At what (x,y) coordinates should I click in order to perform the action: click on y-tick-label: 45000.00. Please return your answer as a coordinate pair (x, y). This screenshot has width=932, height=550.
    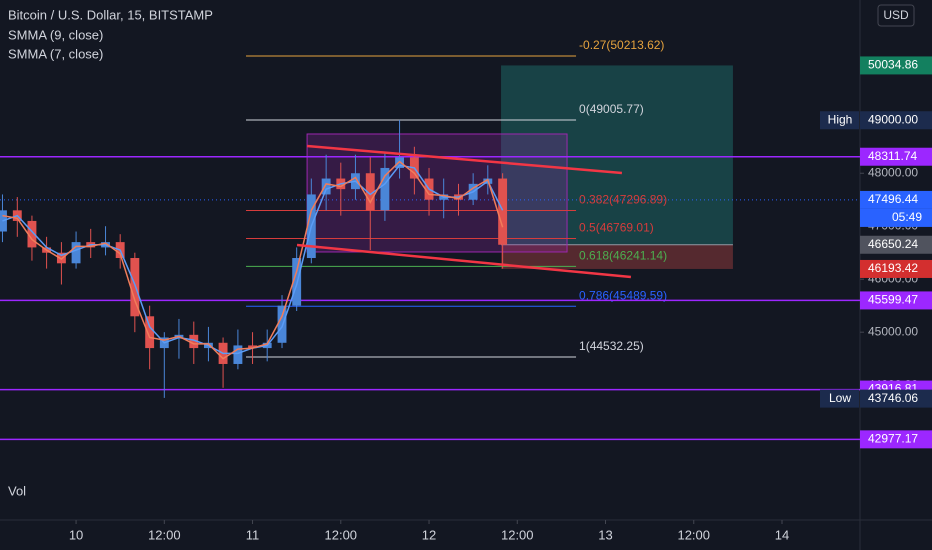
    Looking at the image, I should click on (893, 331).